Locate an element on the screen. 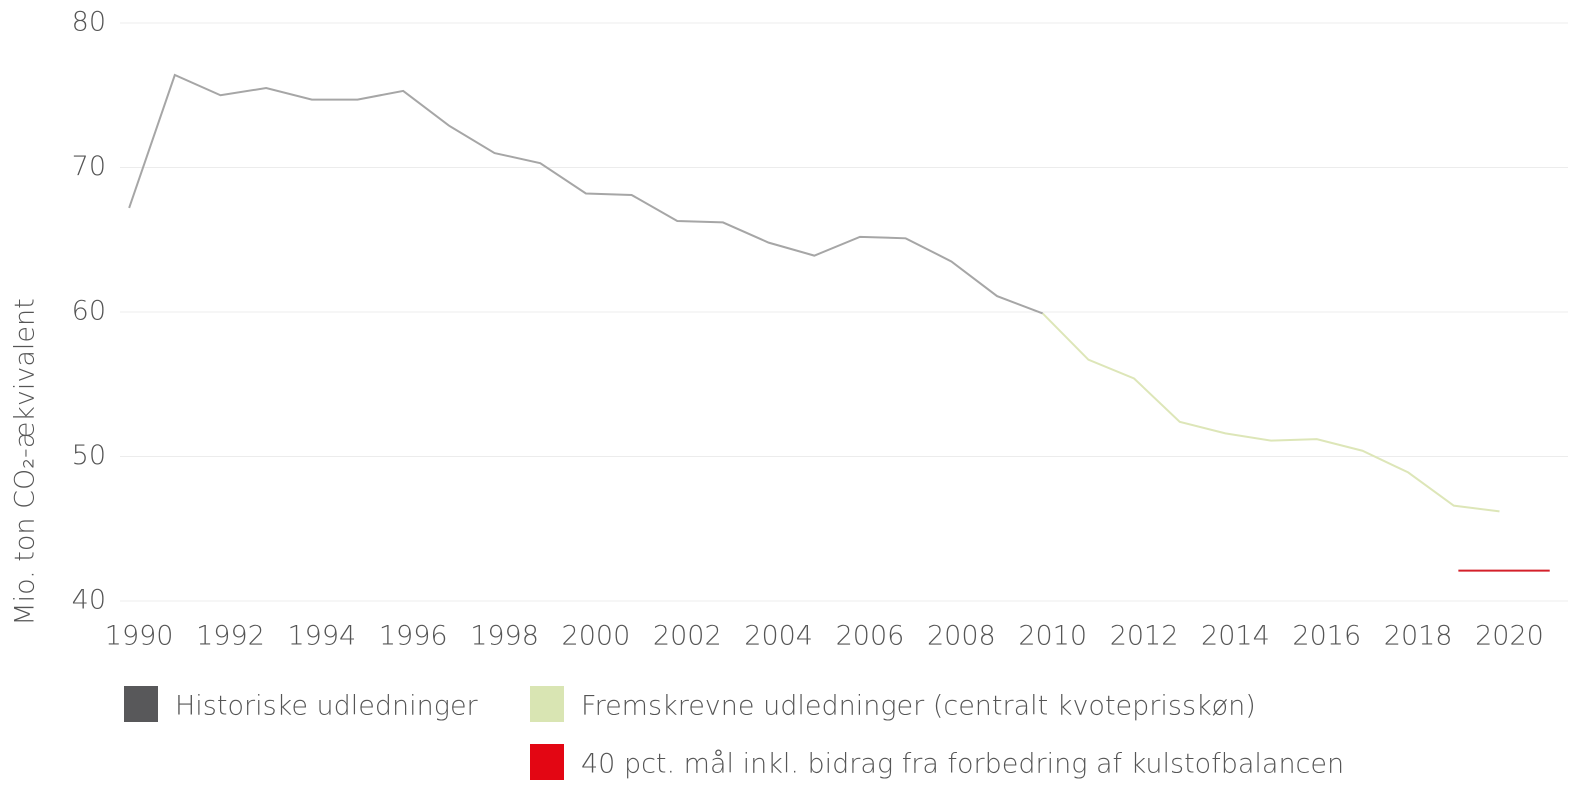 This screenshot has width=1583, height=790. x-tick-label: 2002 is located at coordinates (687, 636).